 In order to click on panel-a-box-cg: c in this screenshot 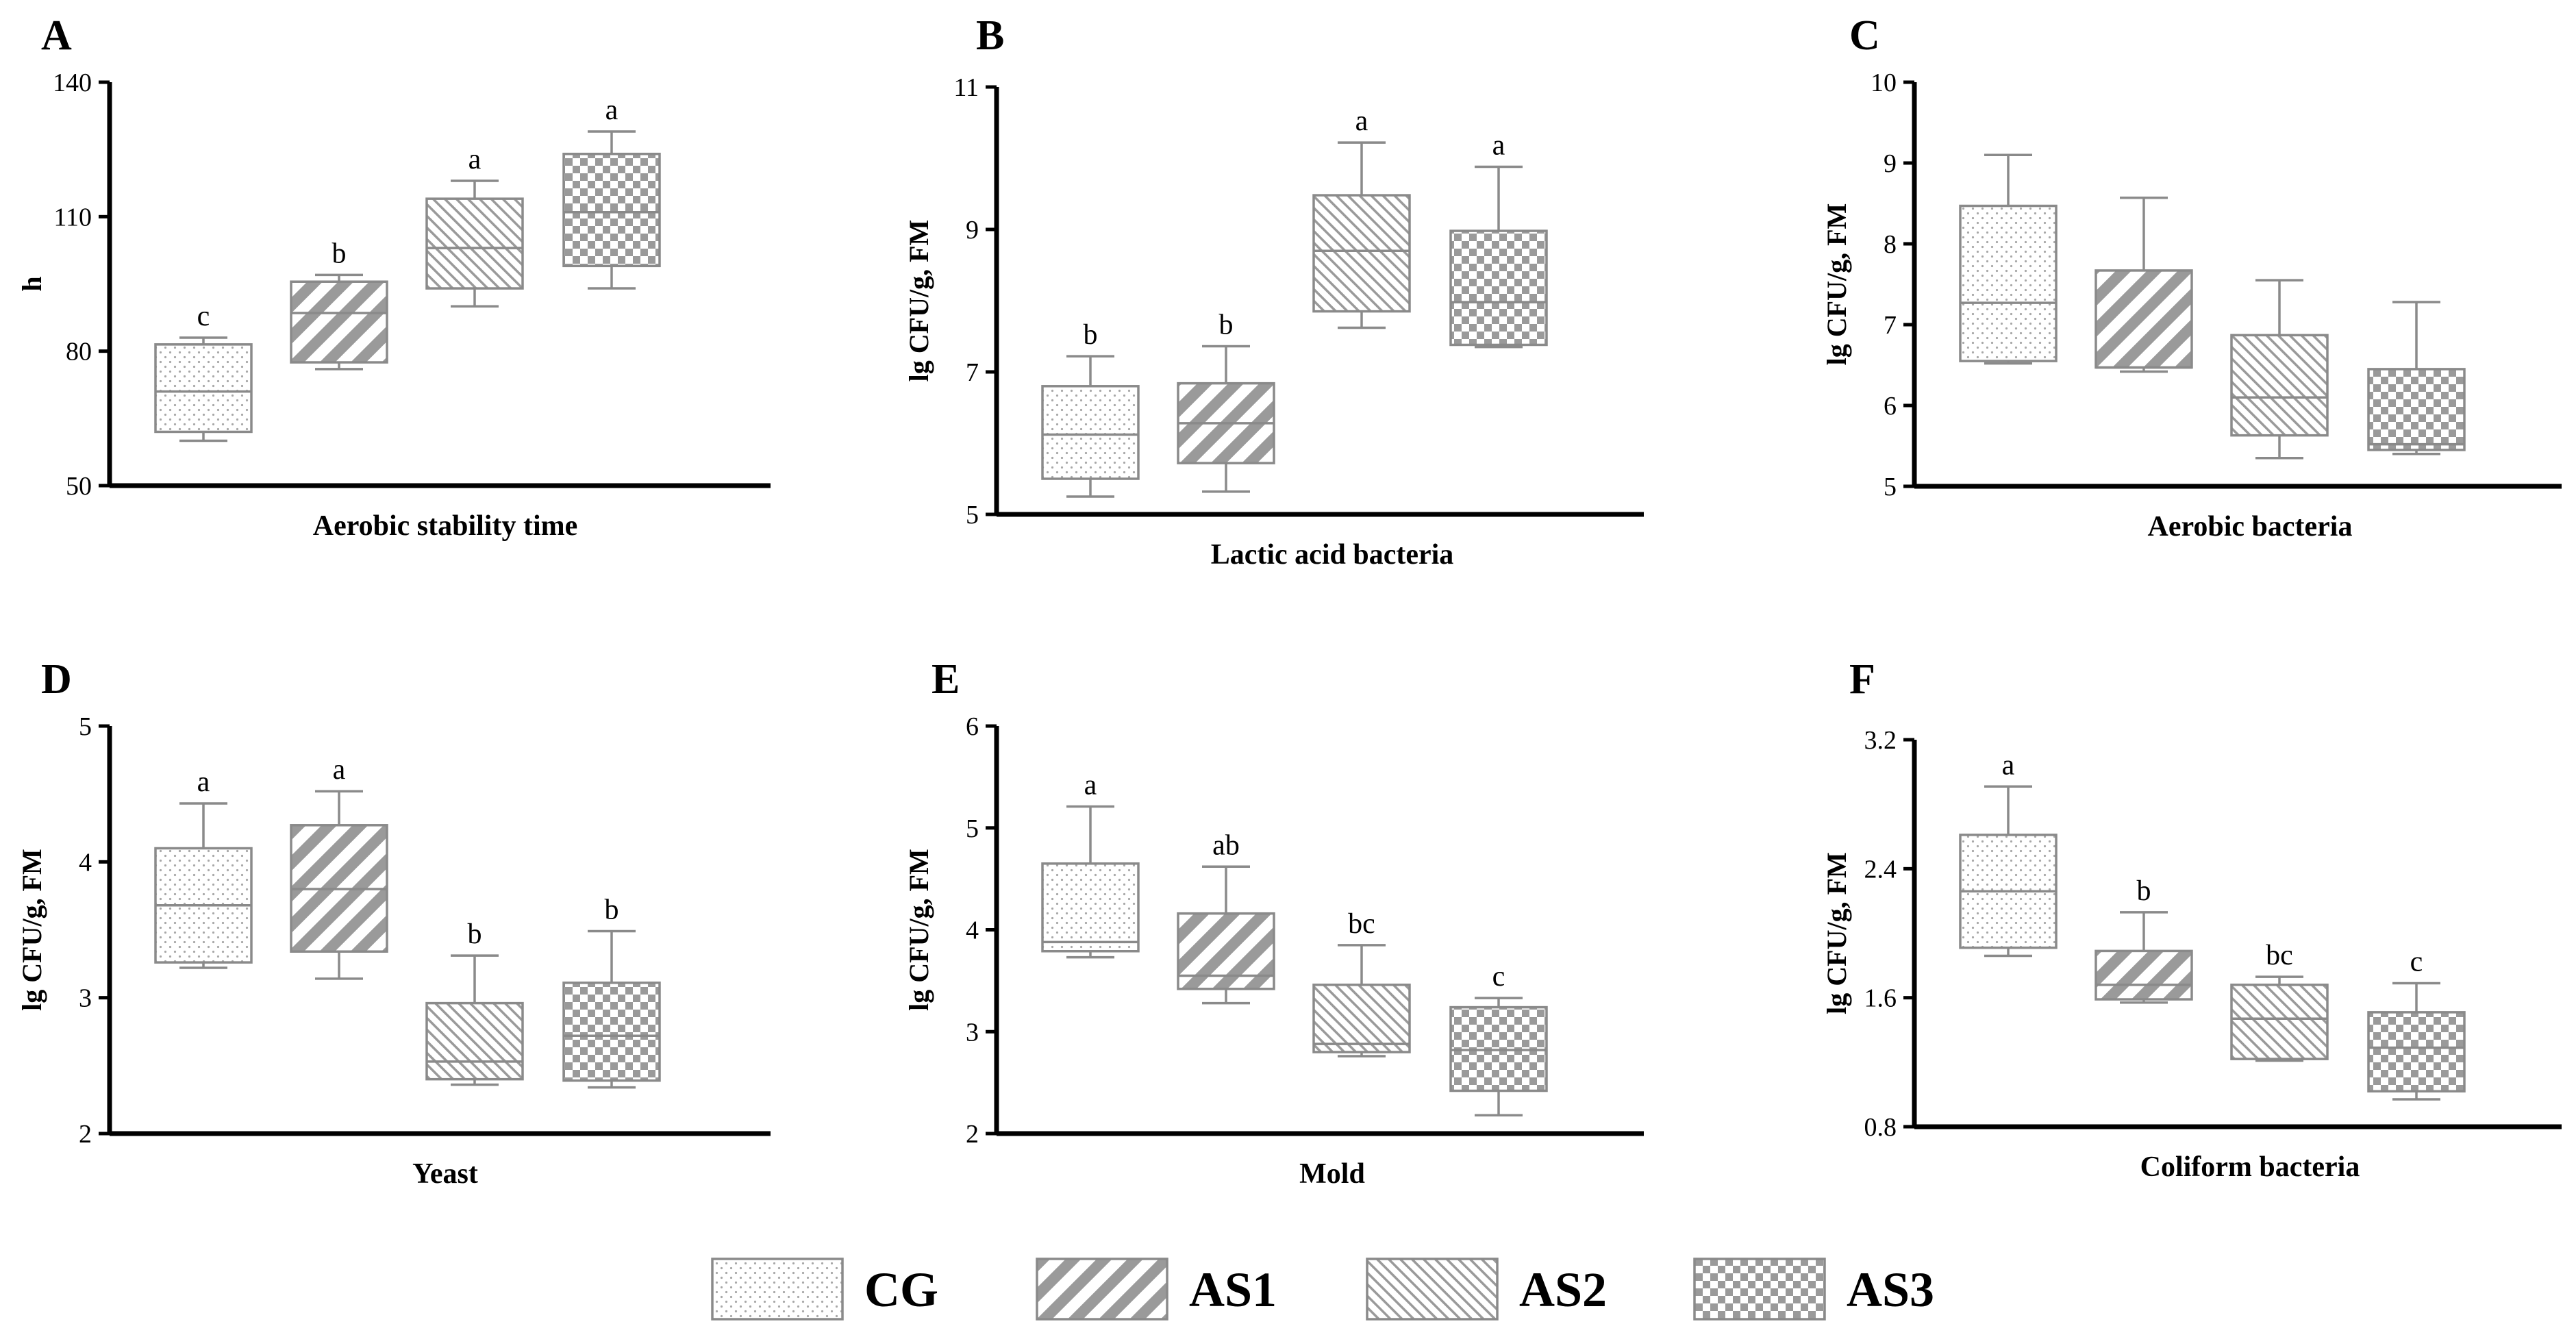, I will do `click(203, 371)`.